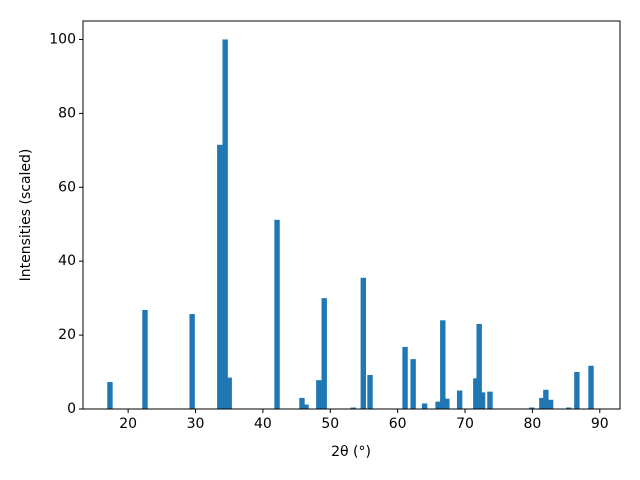 The height and width of the screenshot is (480, 640). Describe the element at coordinates (67, 335) in the screenshot. I see `y-tick-label: 20` at that location.